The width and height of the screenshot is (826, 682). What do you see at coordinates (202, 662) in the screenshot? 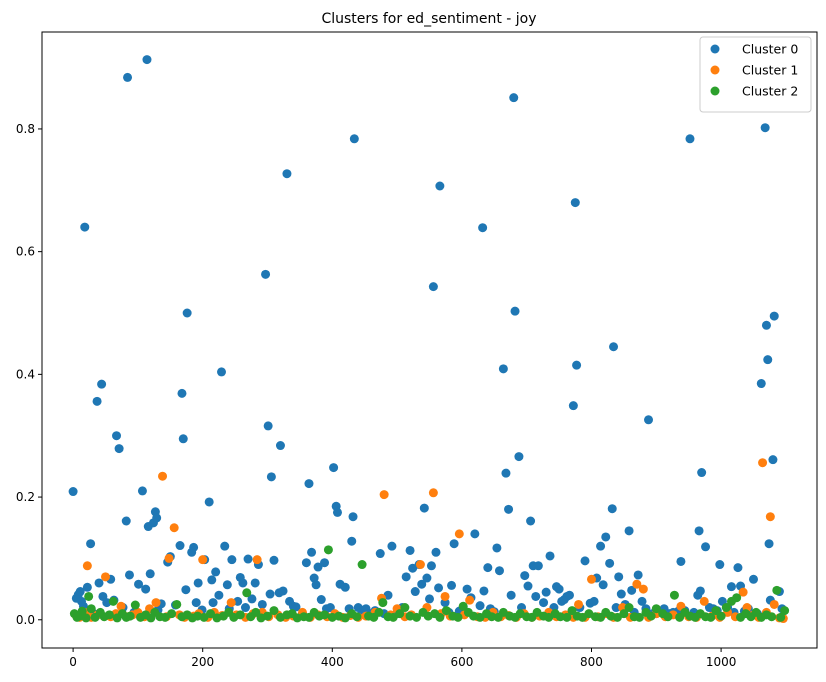
I see `x-tick-label: 200` at bounding box center [202, 662].